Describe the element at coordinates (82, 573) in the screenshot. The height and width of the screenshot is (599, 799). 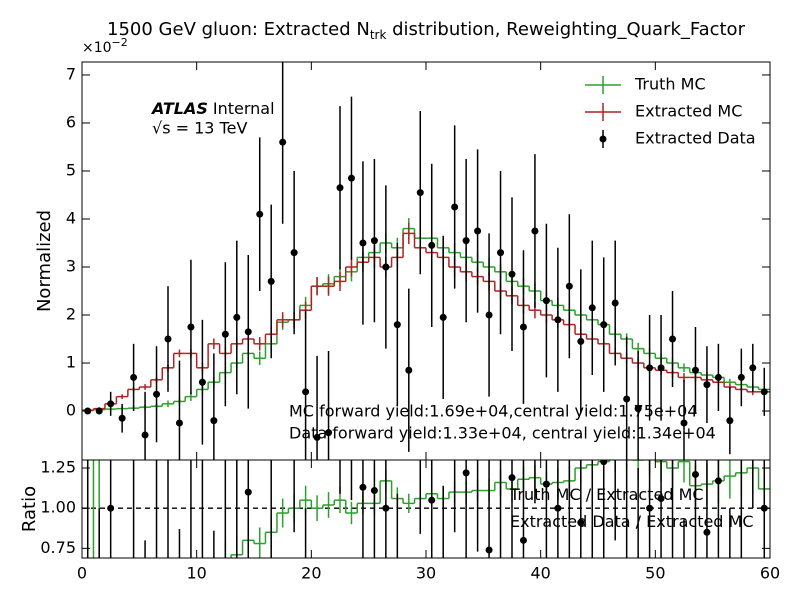
I see `x-tick-label: 0` at that location.